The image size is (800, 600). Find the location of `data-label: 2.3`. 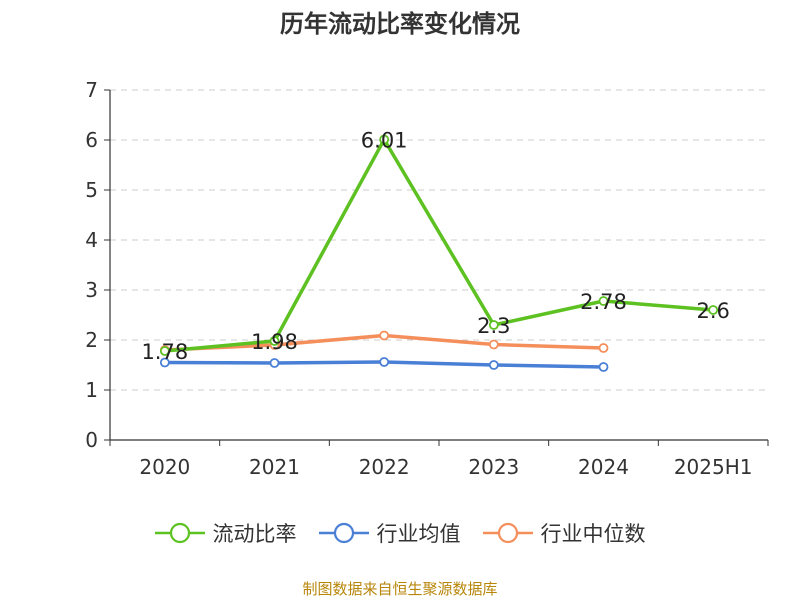

data-label: 2.3 is located at coordinates (493, 326).